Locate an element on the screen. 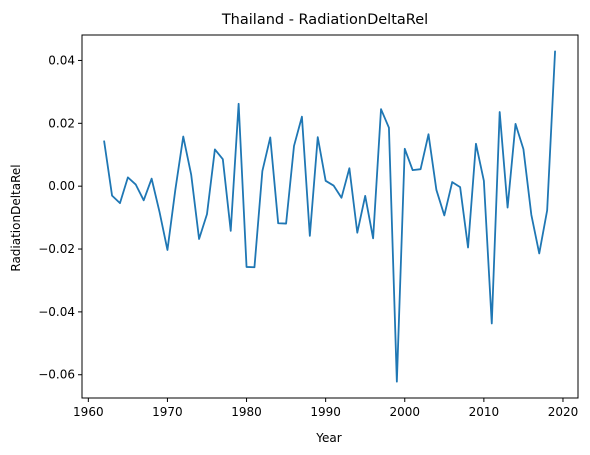  x-tick-label: 2000 is located at coordinates (404, 412).